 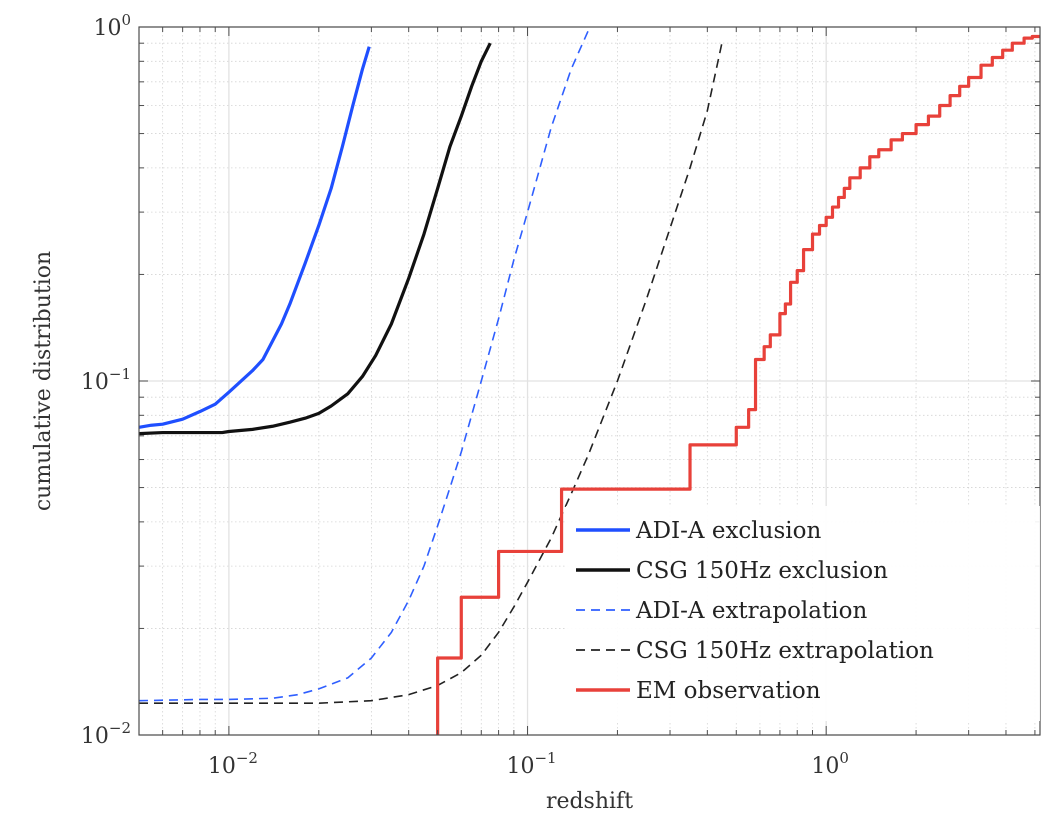 What do you see at coordinates (751, 611) in the screenshot?
I see `legend-label-3: ADI-A extrapolation` at bounding box center [751, 611].